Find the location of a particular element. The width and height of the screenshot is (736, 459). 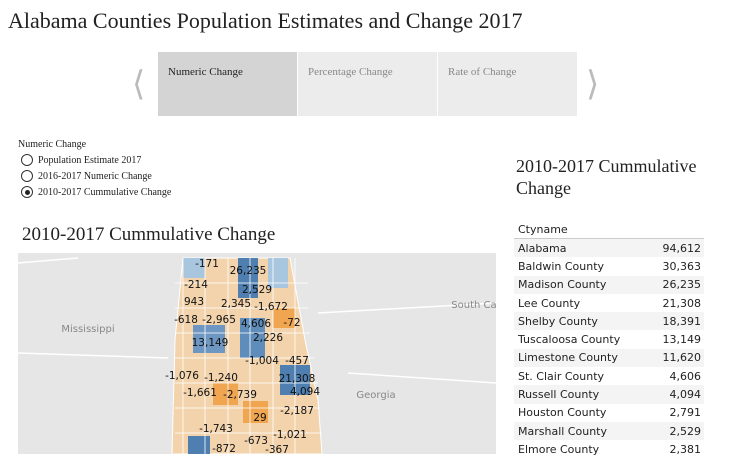

county-borders is located at coordinates (248, 356).